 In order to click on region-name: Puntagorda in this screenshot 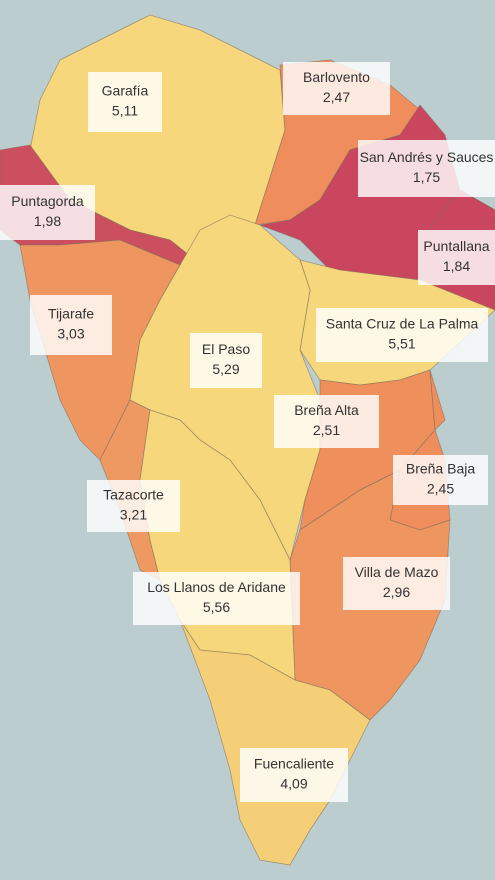, I will do `click(47, 201)`.